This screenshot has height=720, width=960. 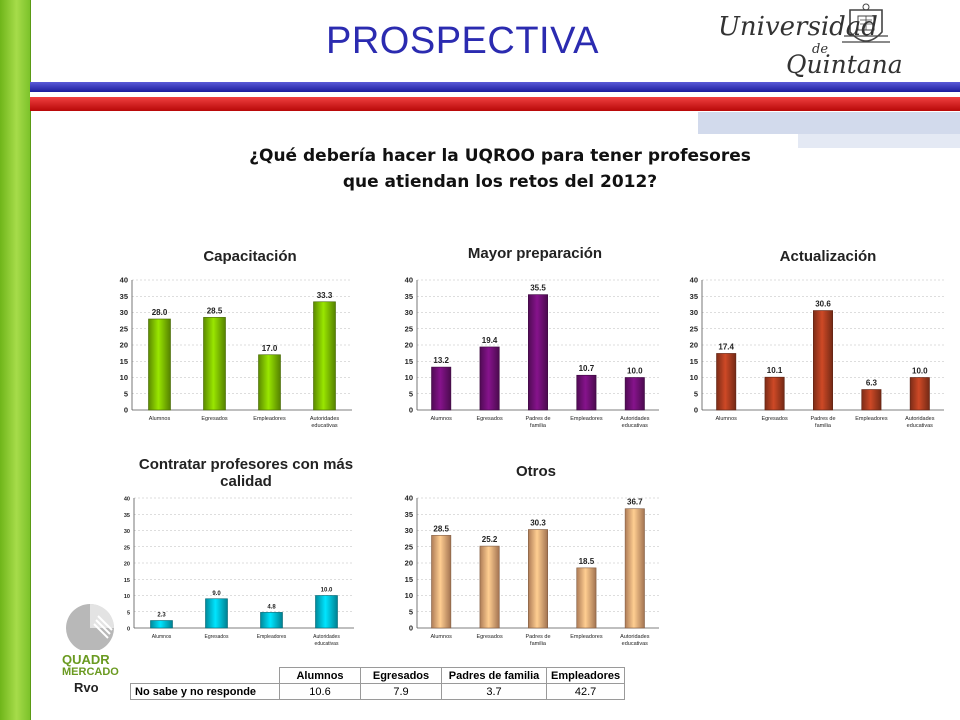 What do you see at coordinates (441, 360) in the screenshot?
I see `data-label: 13.2` at bounding box center [441, 360].